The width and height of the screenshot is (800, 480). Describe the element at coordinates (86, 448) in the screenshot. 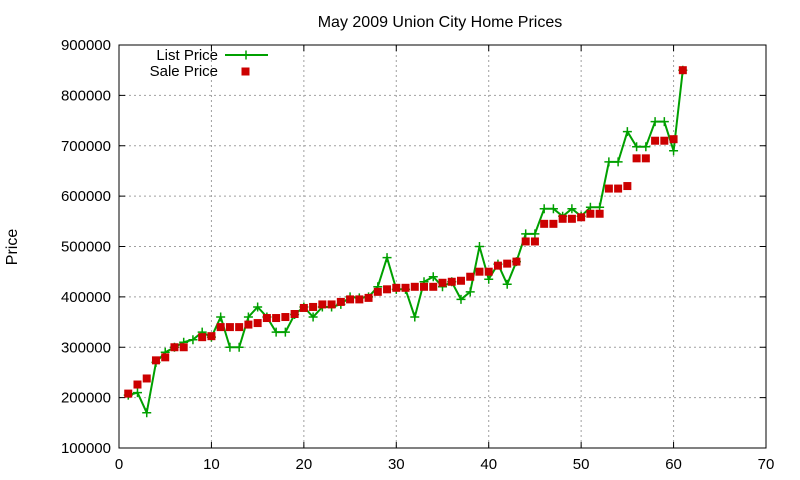

I see `y-tick-label: 100000` at that location.